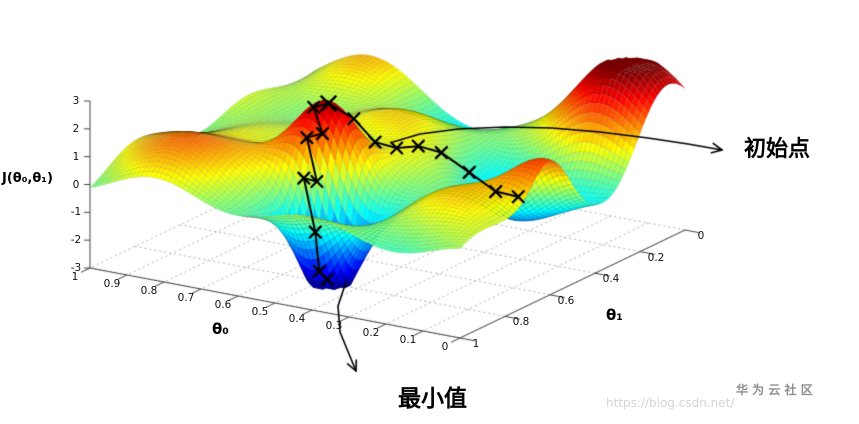 The width and height of the screenshot is (859, 424). What do you see at coordinates (260, 312) in the screenshot?
I see `theta0-tick-label: 0.5` at bounding box center [260, 312].